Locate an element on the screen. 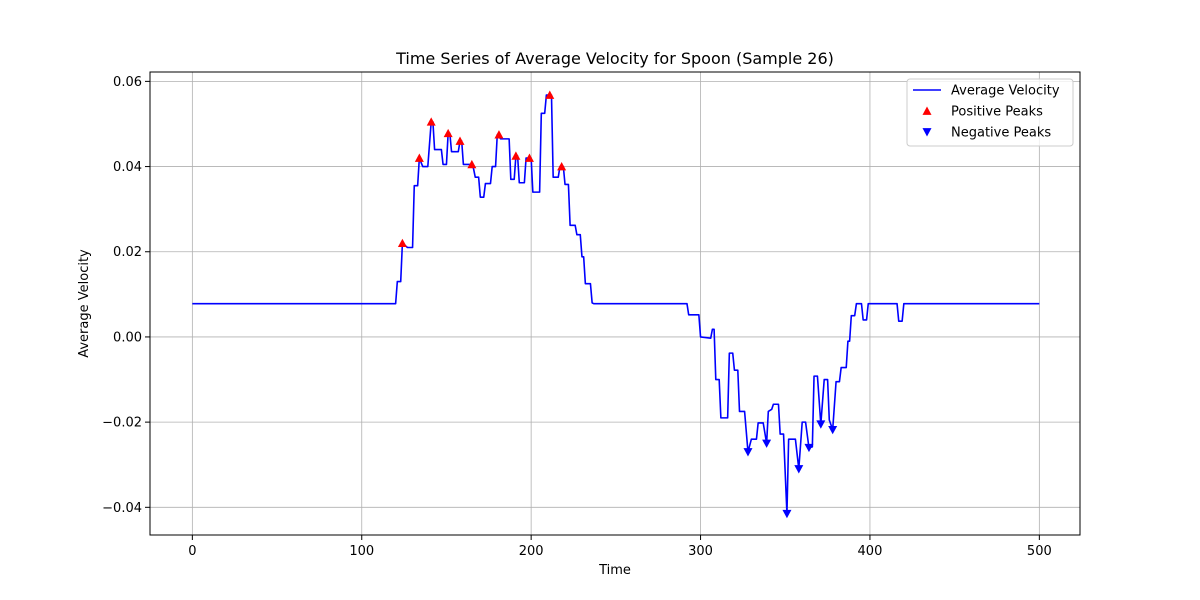 This screenshot has height=600, width=1200. legend-label: Average Velocity is located at coordinates (1005, 91).